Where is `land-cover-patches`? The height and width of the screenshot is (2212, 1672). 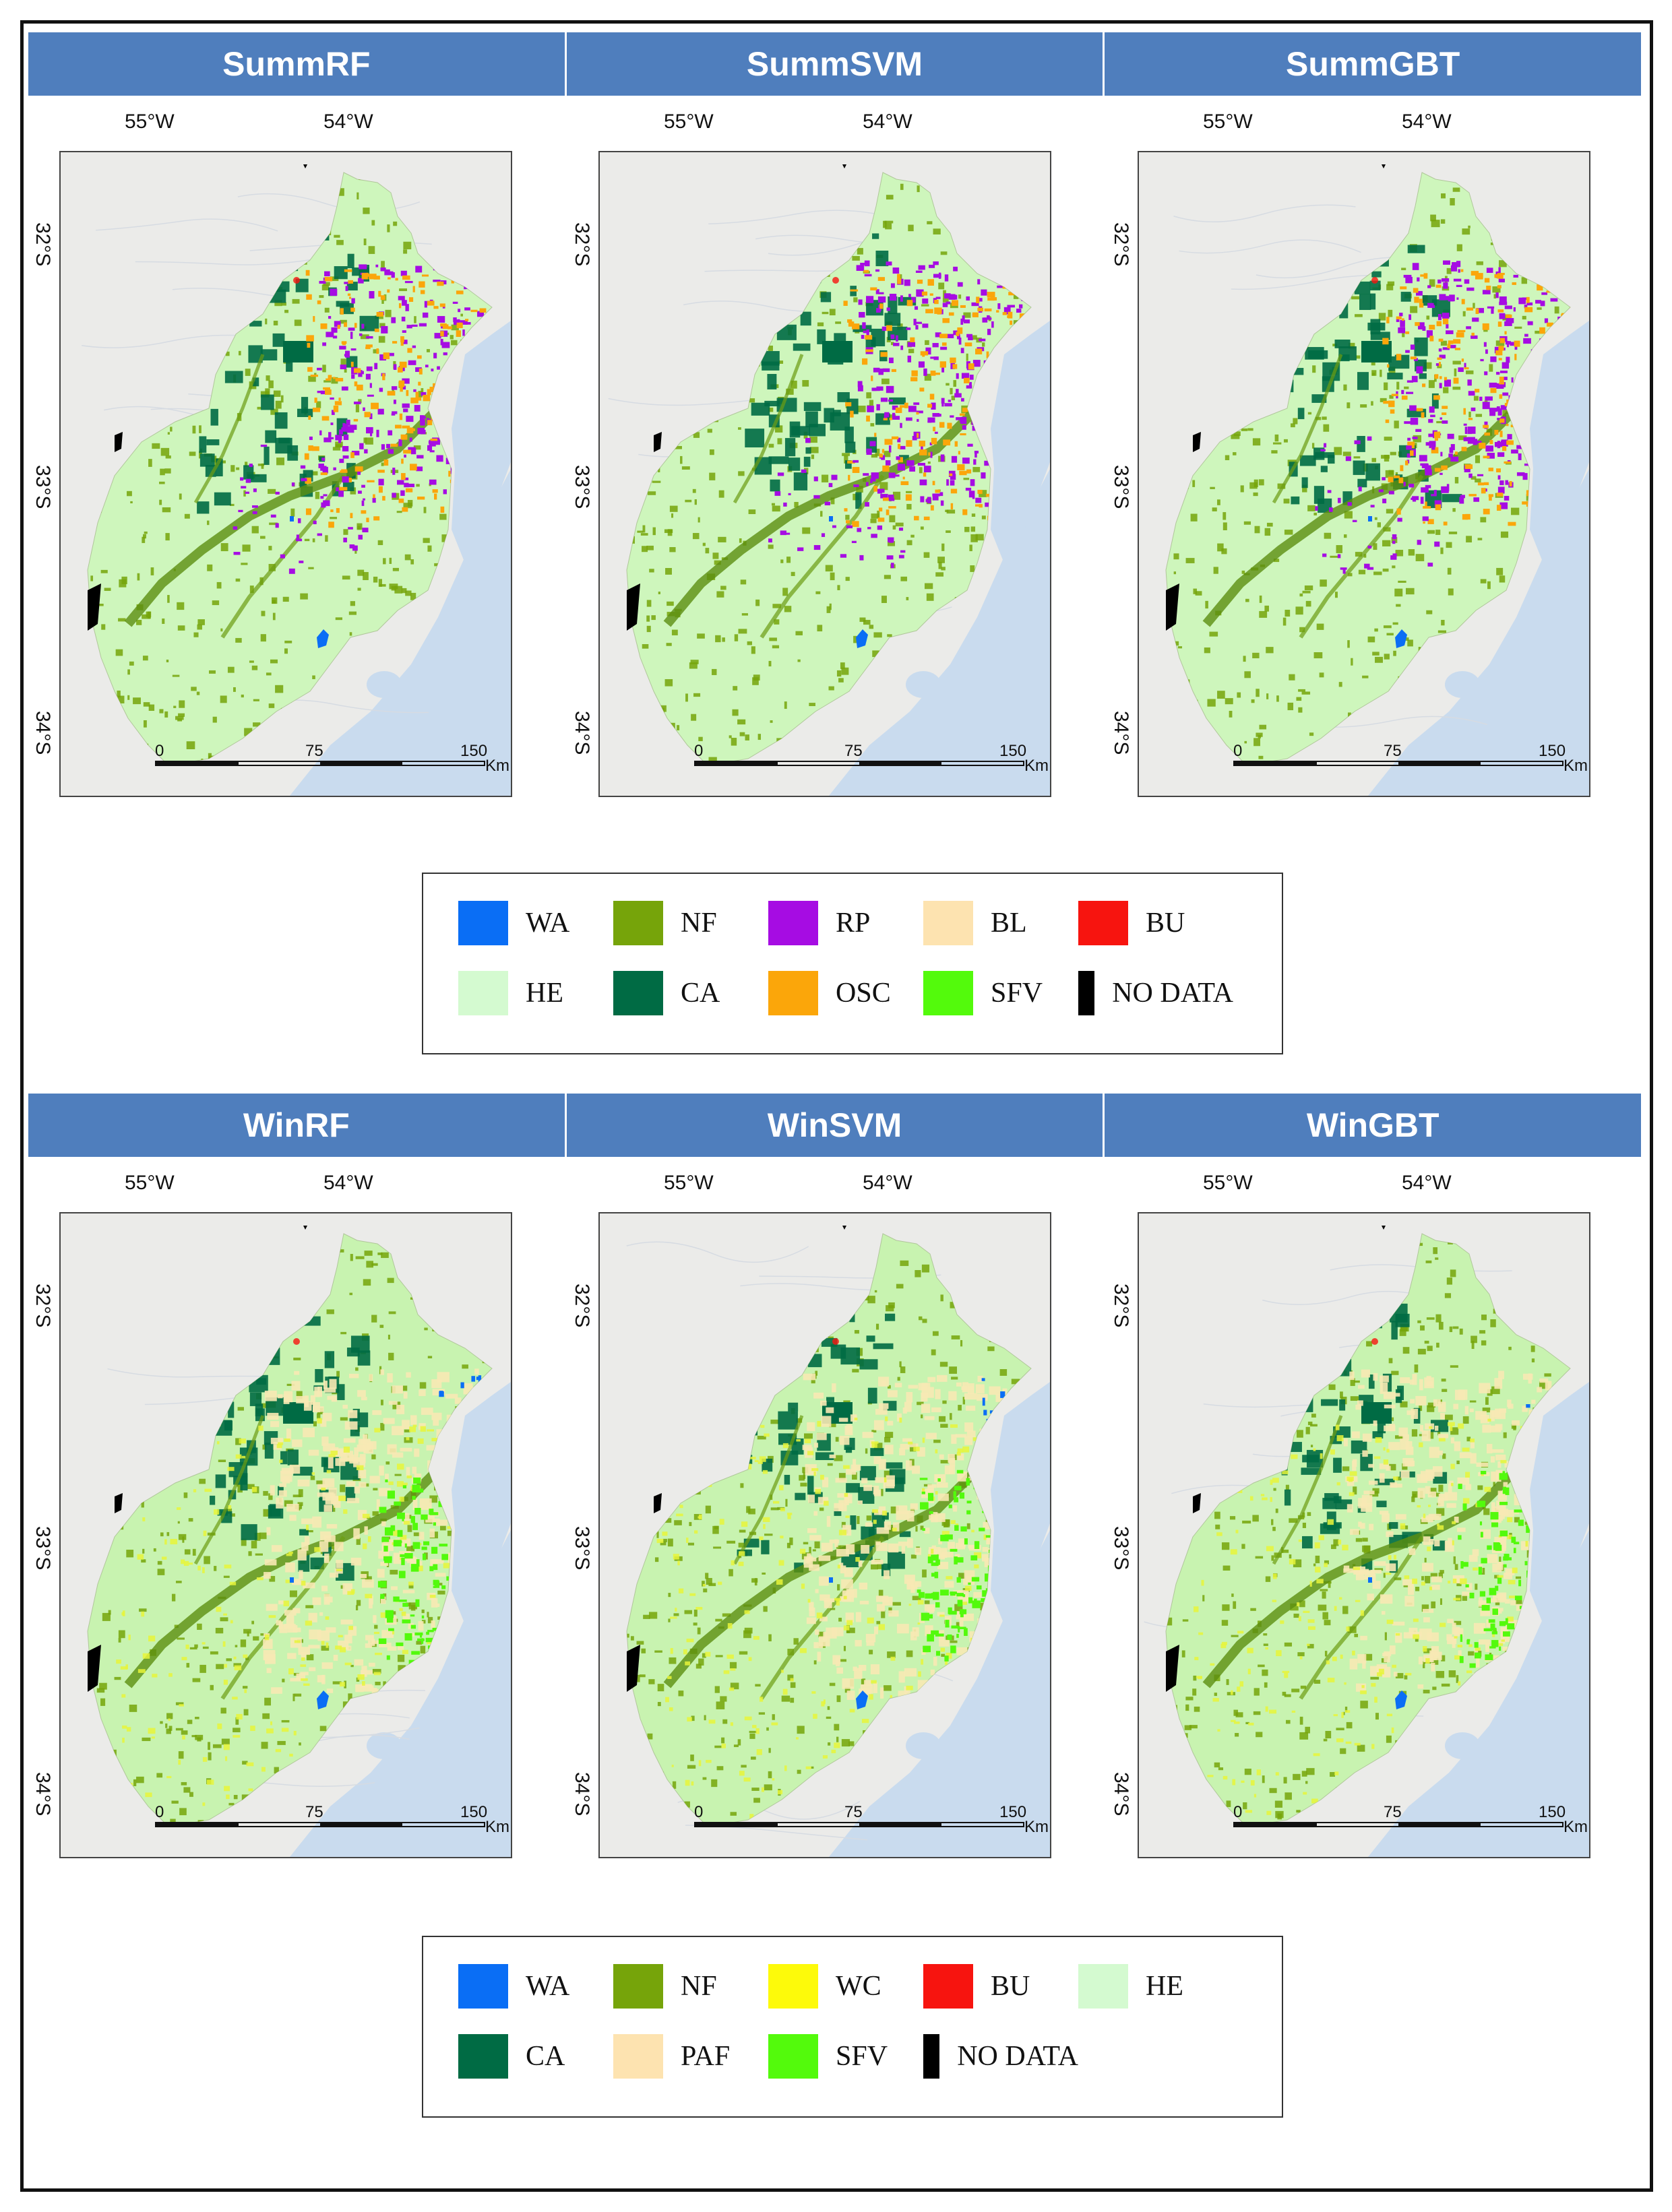
land-cover-patches is located at coordinates (1368, 468).